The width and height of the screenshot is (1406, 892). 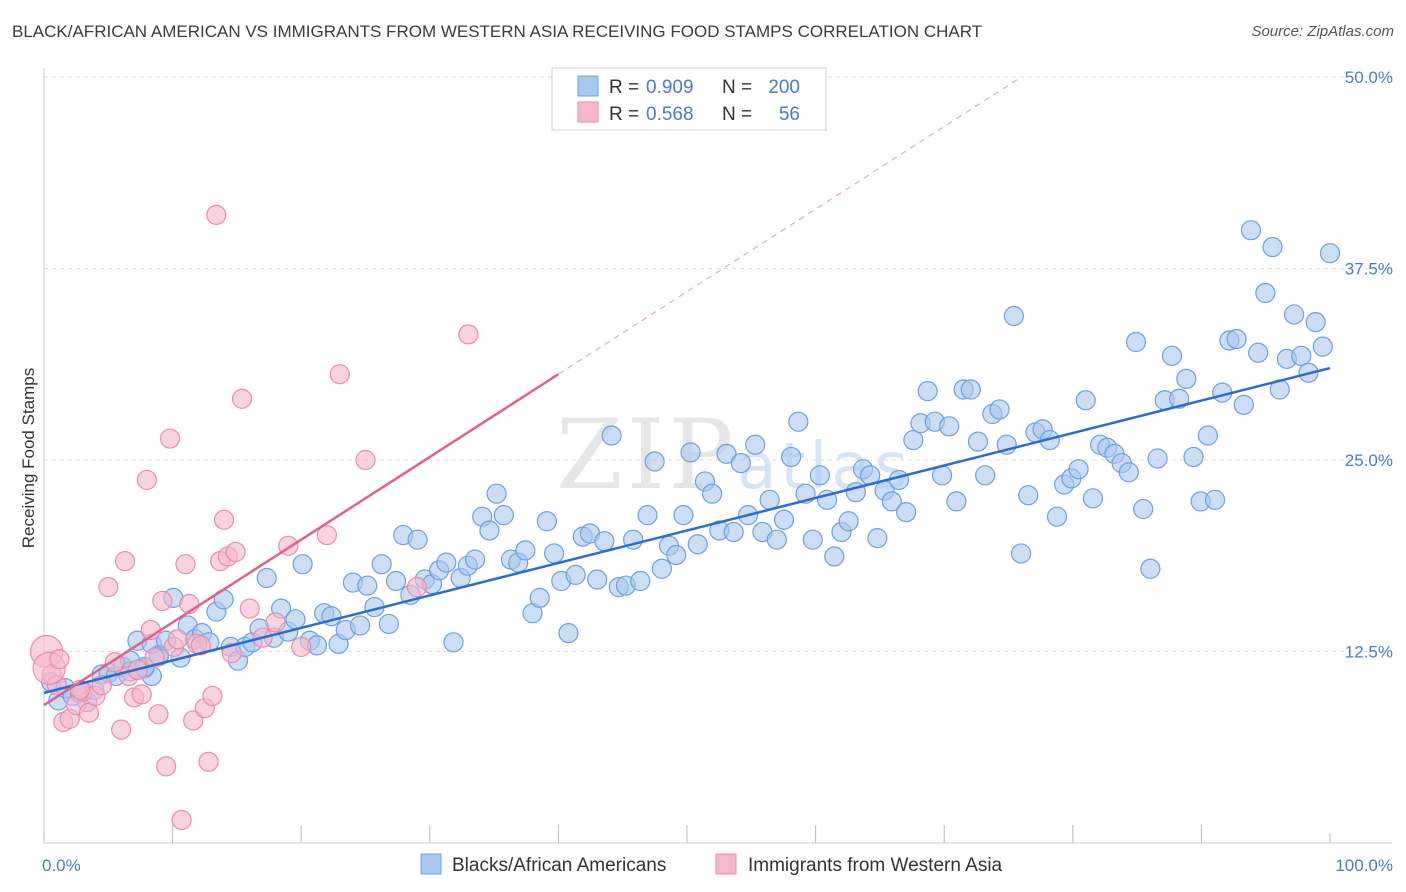 What do you see at coordinates (784, 87) in the screenshot?
I see `legend-n-value-1: 200` at bounding box center [784, 87].